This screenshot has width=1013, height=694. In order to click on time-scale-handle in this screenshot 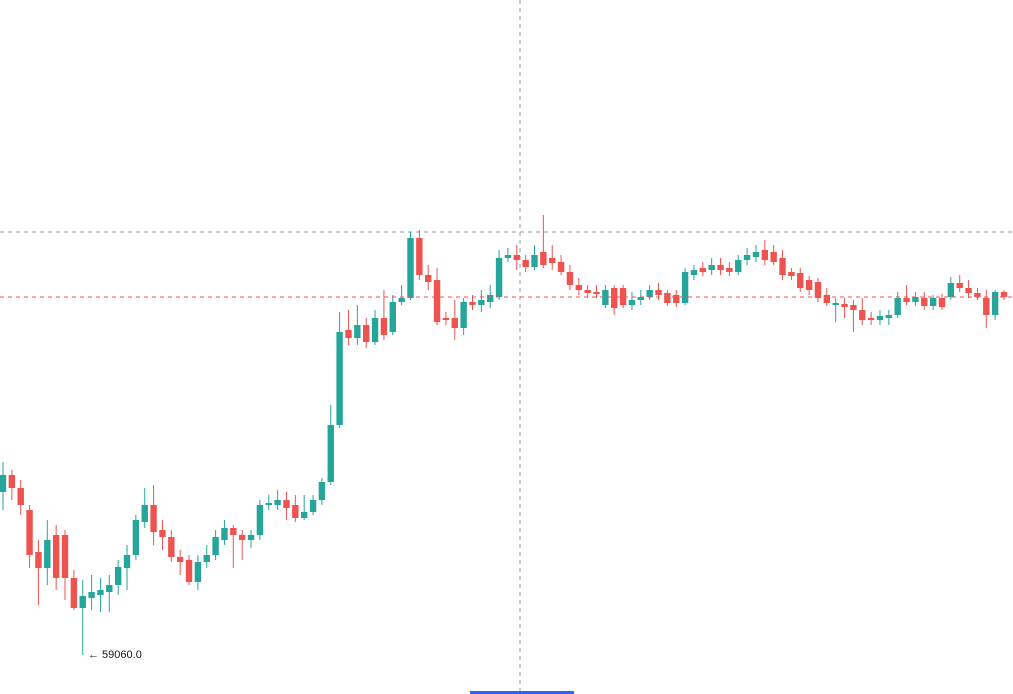, I will do `click(522, 692)`.